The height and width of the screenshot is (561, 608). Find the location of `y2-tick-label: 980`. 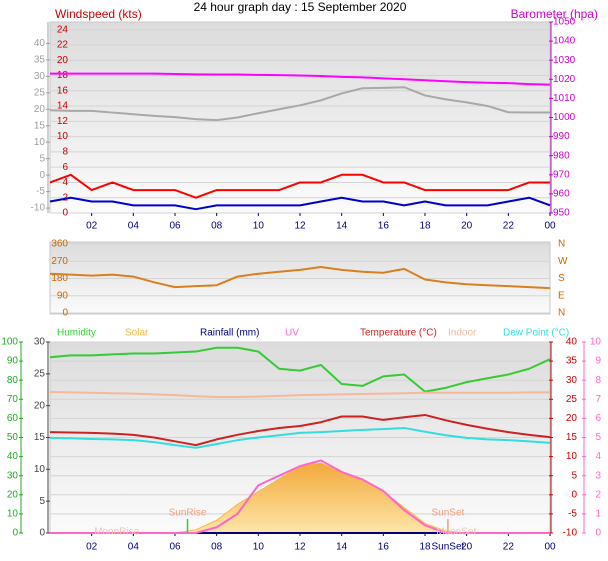

y2-tick-label: 980 is located at coordinates (561, 155).